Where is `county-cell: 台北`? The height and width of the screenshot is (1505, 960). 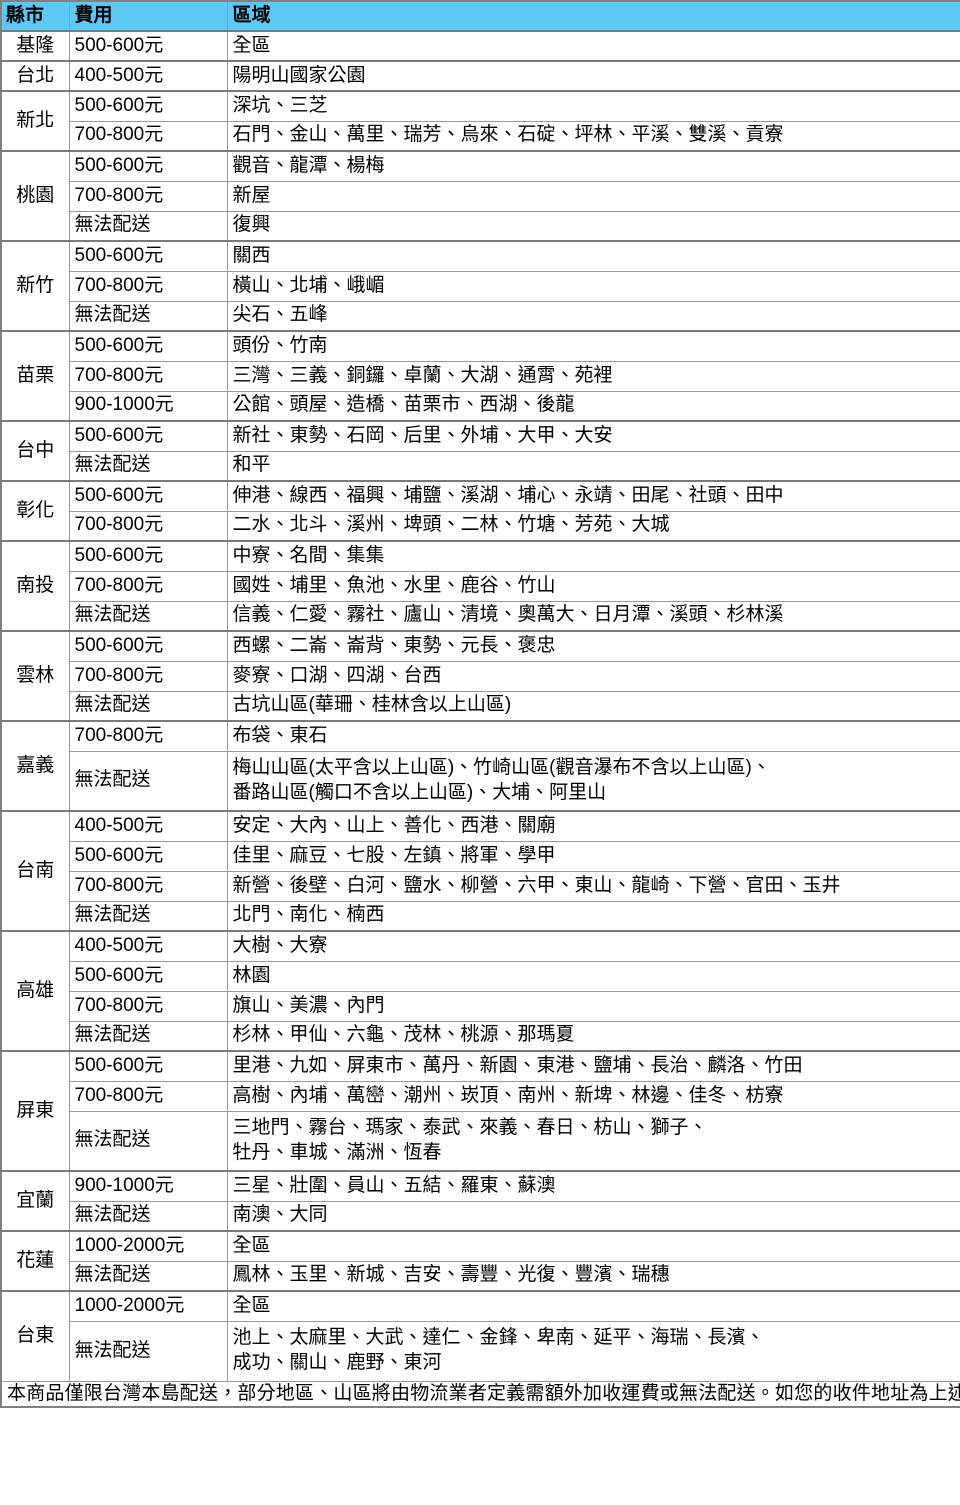 county-cell: 台北 is located at coordinates (35, 76).